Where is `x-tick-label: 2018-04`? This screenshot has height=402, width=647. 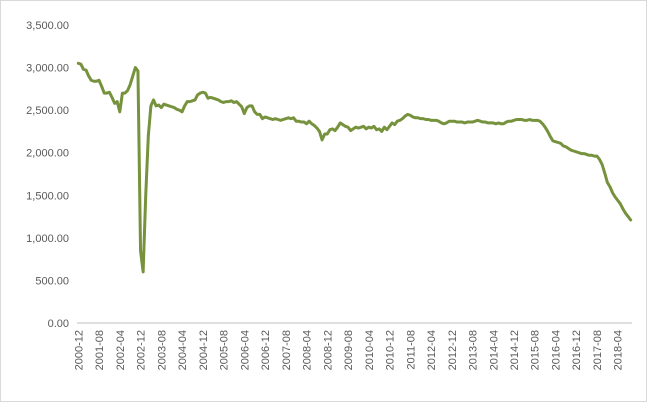
x-tick-label: 2018-04 is located at coordinates (619, 350).